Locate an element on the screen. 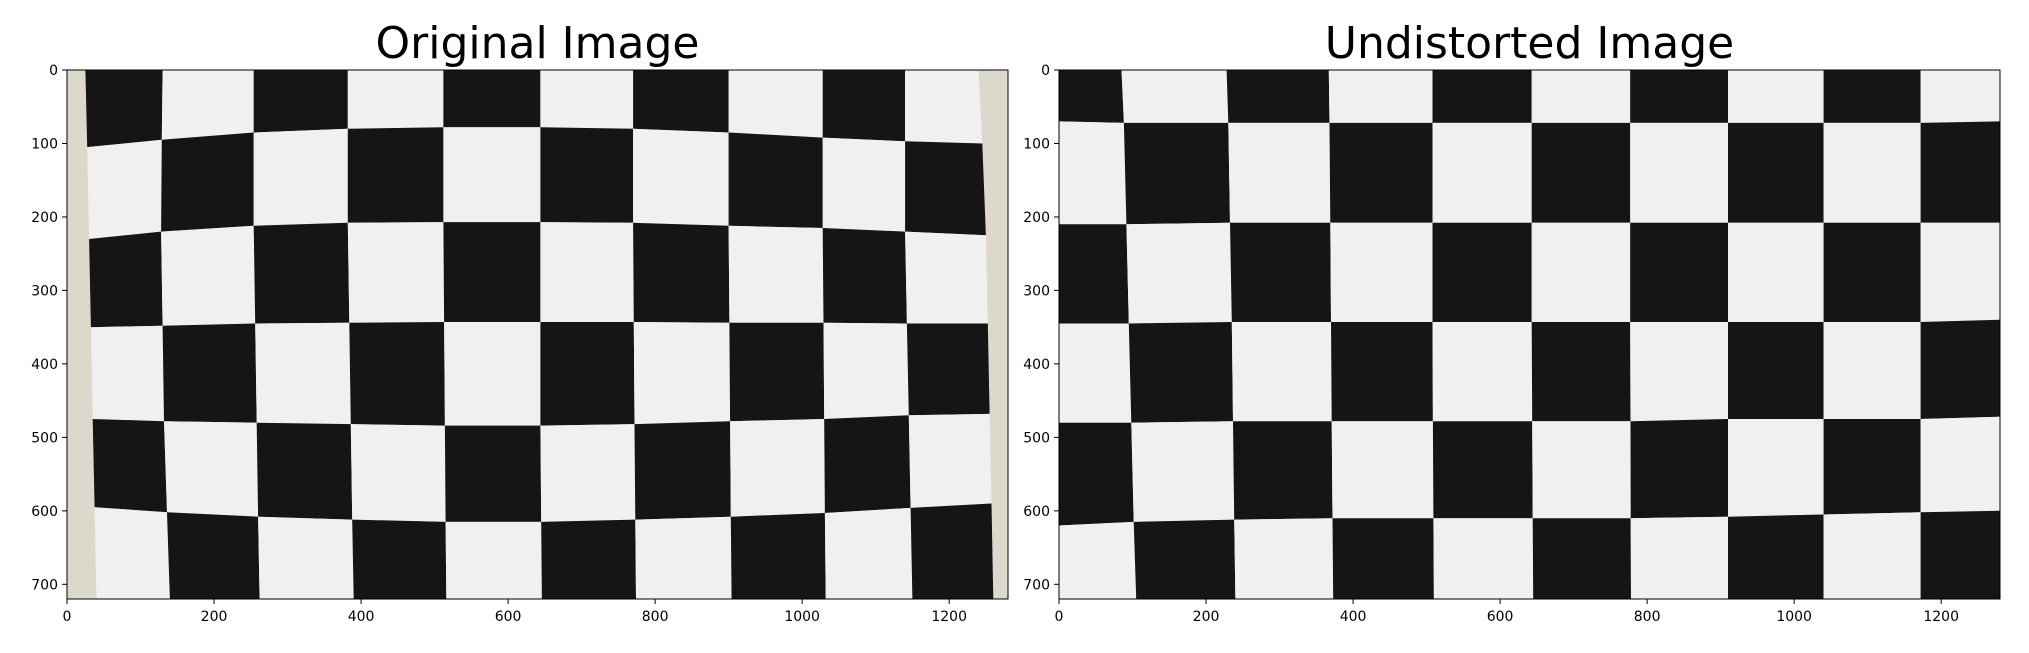 The image size is (2029, 653). original-square-r3-c6 is located at coordinates (682, 373).